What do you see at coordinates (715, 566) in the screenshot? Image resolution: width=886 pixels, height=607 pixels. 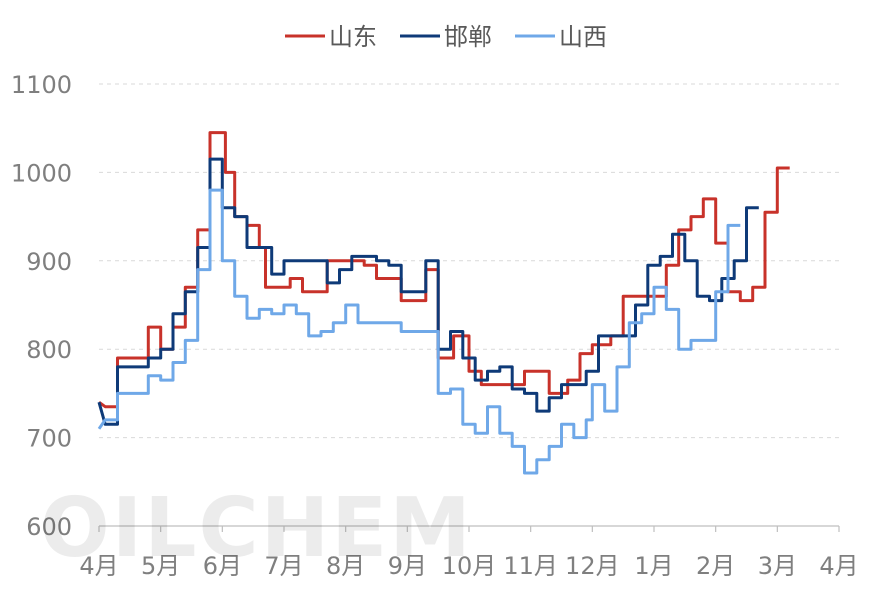 I see `x-tick-label: 2月` at bounding box center [715, 566].